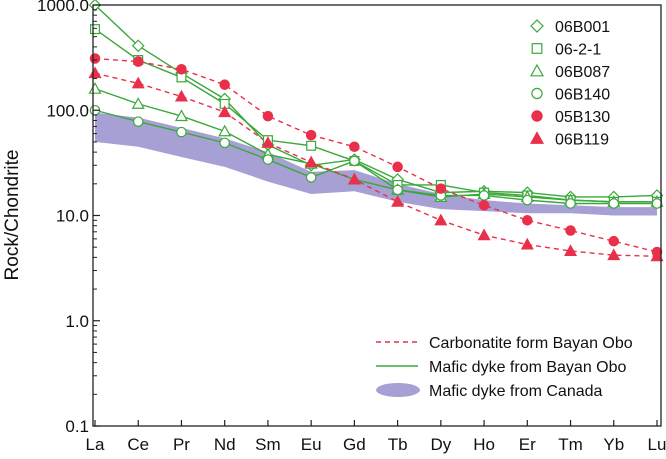 This screenshot has height=459, width=666. Describe the element at coordinates (613, 444) in the screenshot. I see `x-tick-label-yb: Yb` at that location.